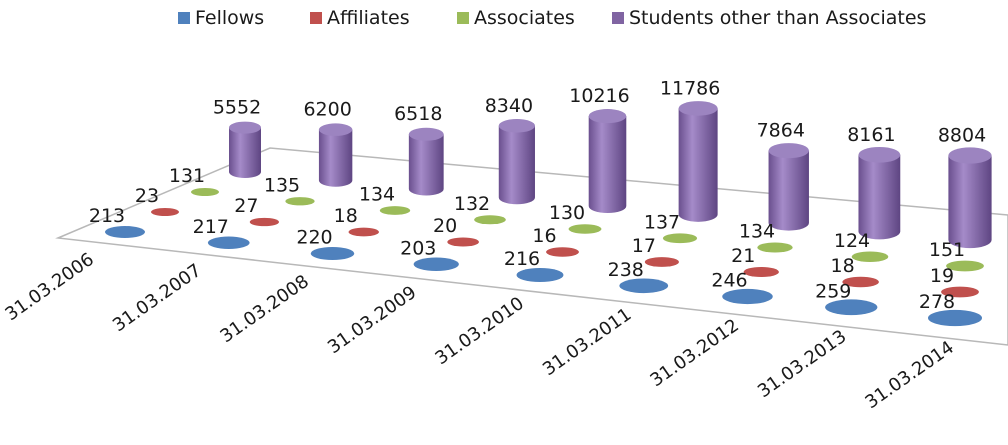  I want to click on x-tick-label: 31.03.2006, so click(49, 287).